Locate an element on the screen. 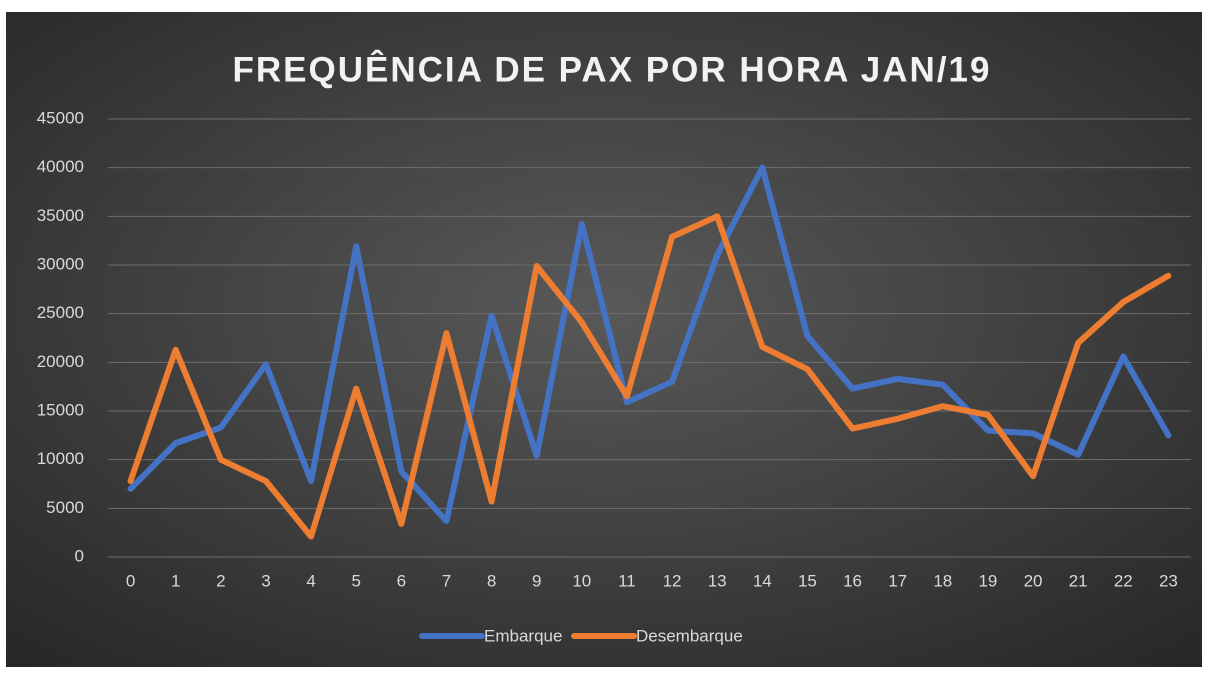 The height and width of the screenshot is (676, 1208). x-tick-label: 22 is located at coordinates (1123, 580).